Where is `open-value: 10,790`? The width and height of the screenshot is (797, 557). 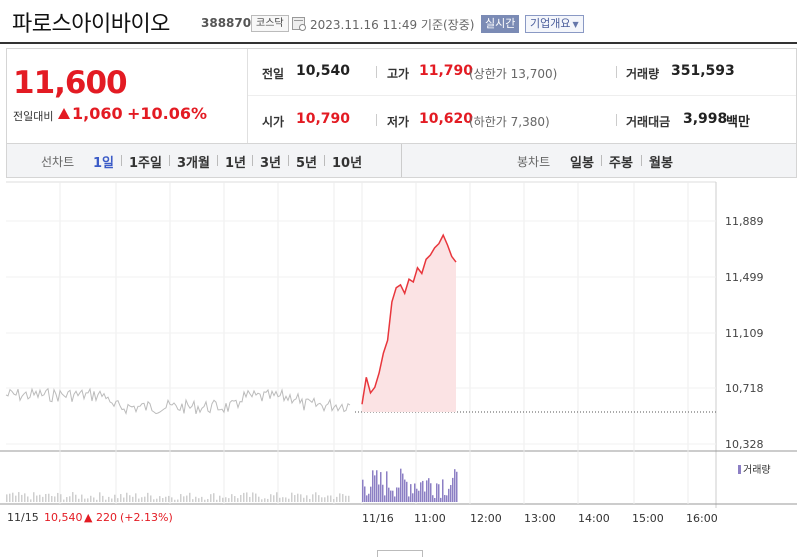
open-value: 10,790 is located at coordinates (323, 119).